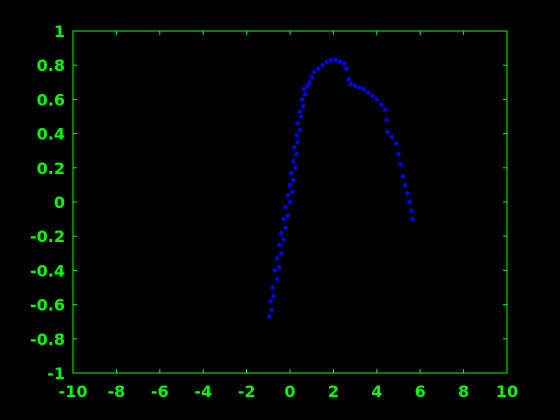  I want to click on y-tick-label: 0, so click(59, 202).